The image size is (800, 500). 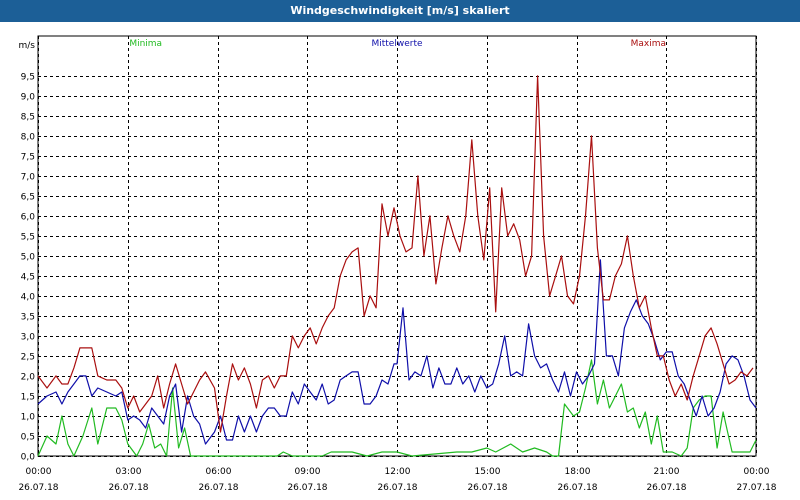 I want to click on y-tick-label: 9,0, so click(x=28, y=98).